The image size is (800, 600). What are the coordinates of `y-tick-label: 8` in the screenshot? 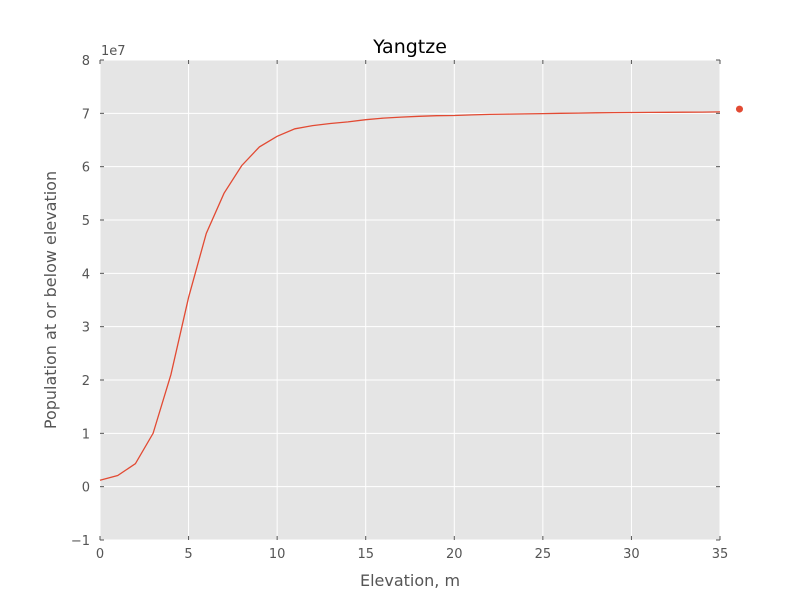 It's located at (86, 61).